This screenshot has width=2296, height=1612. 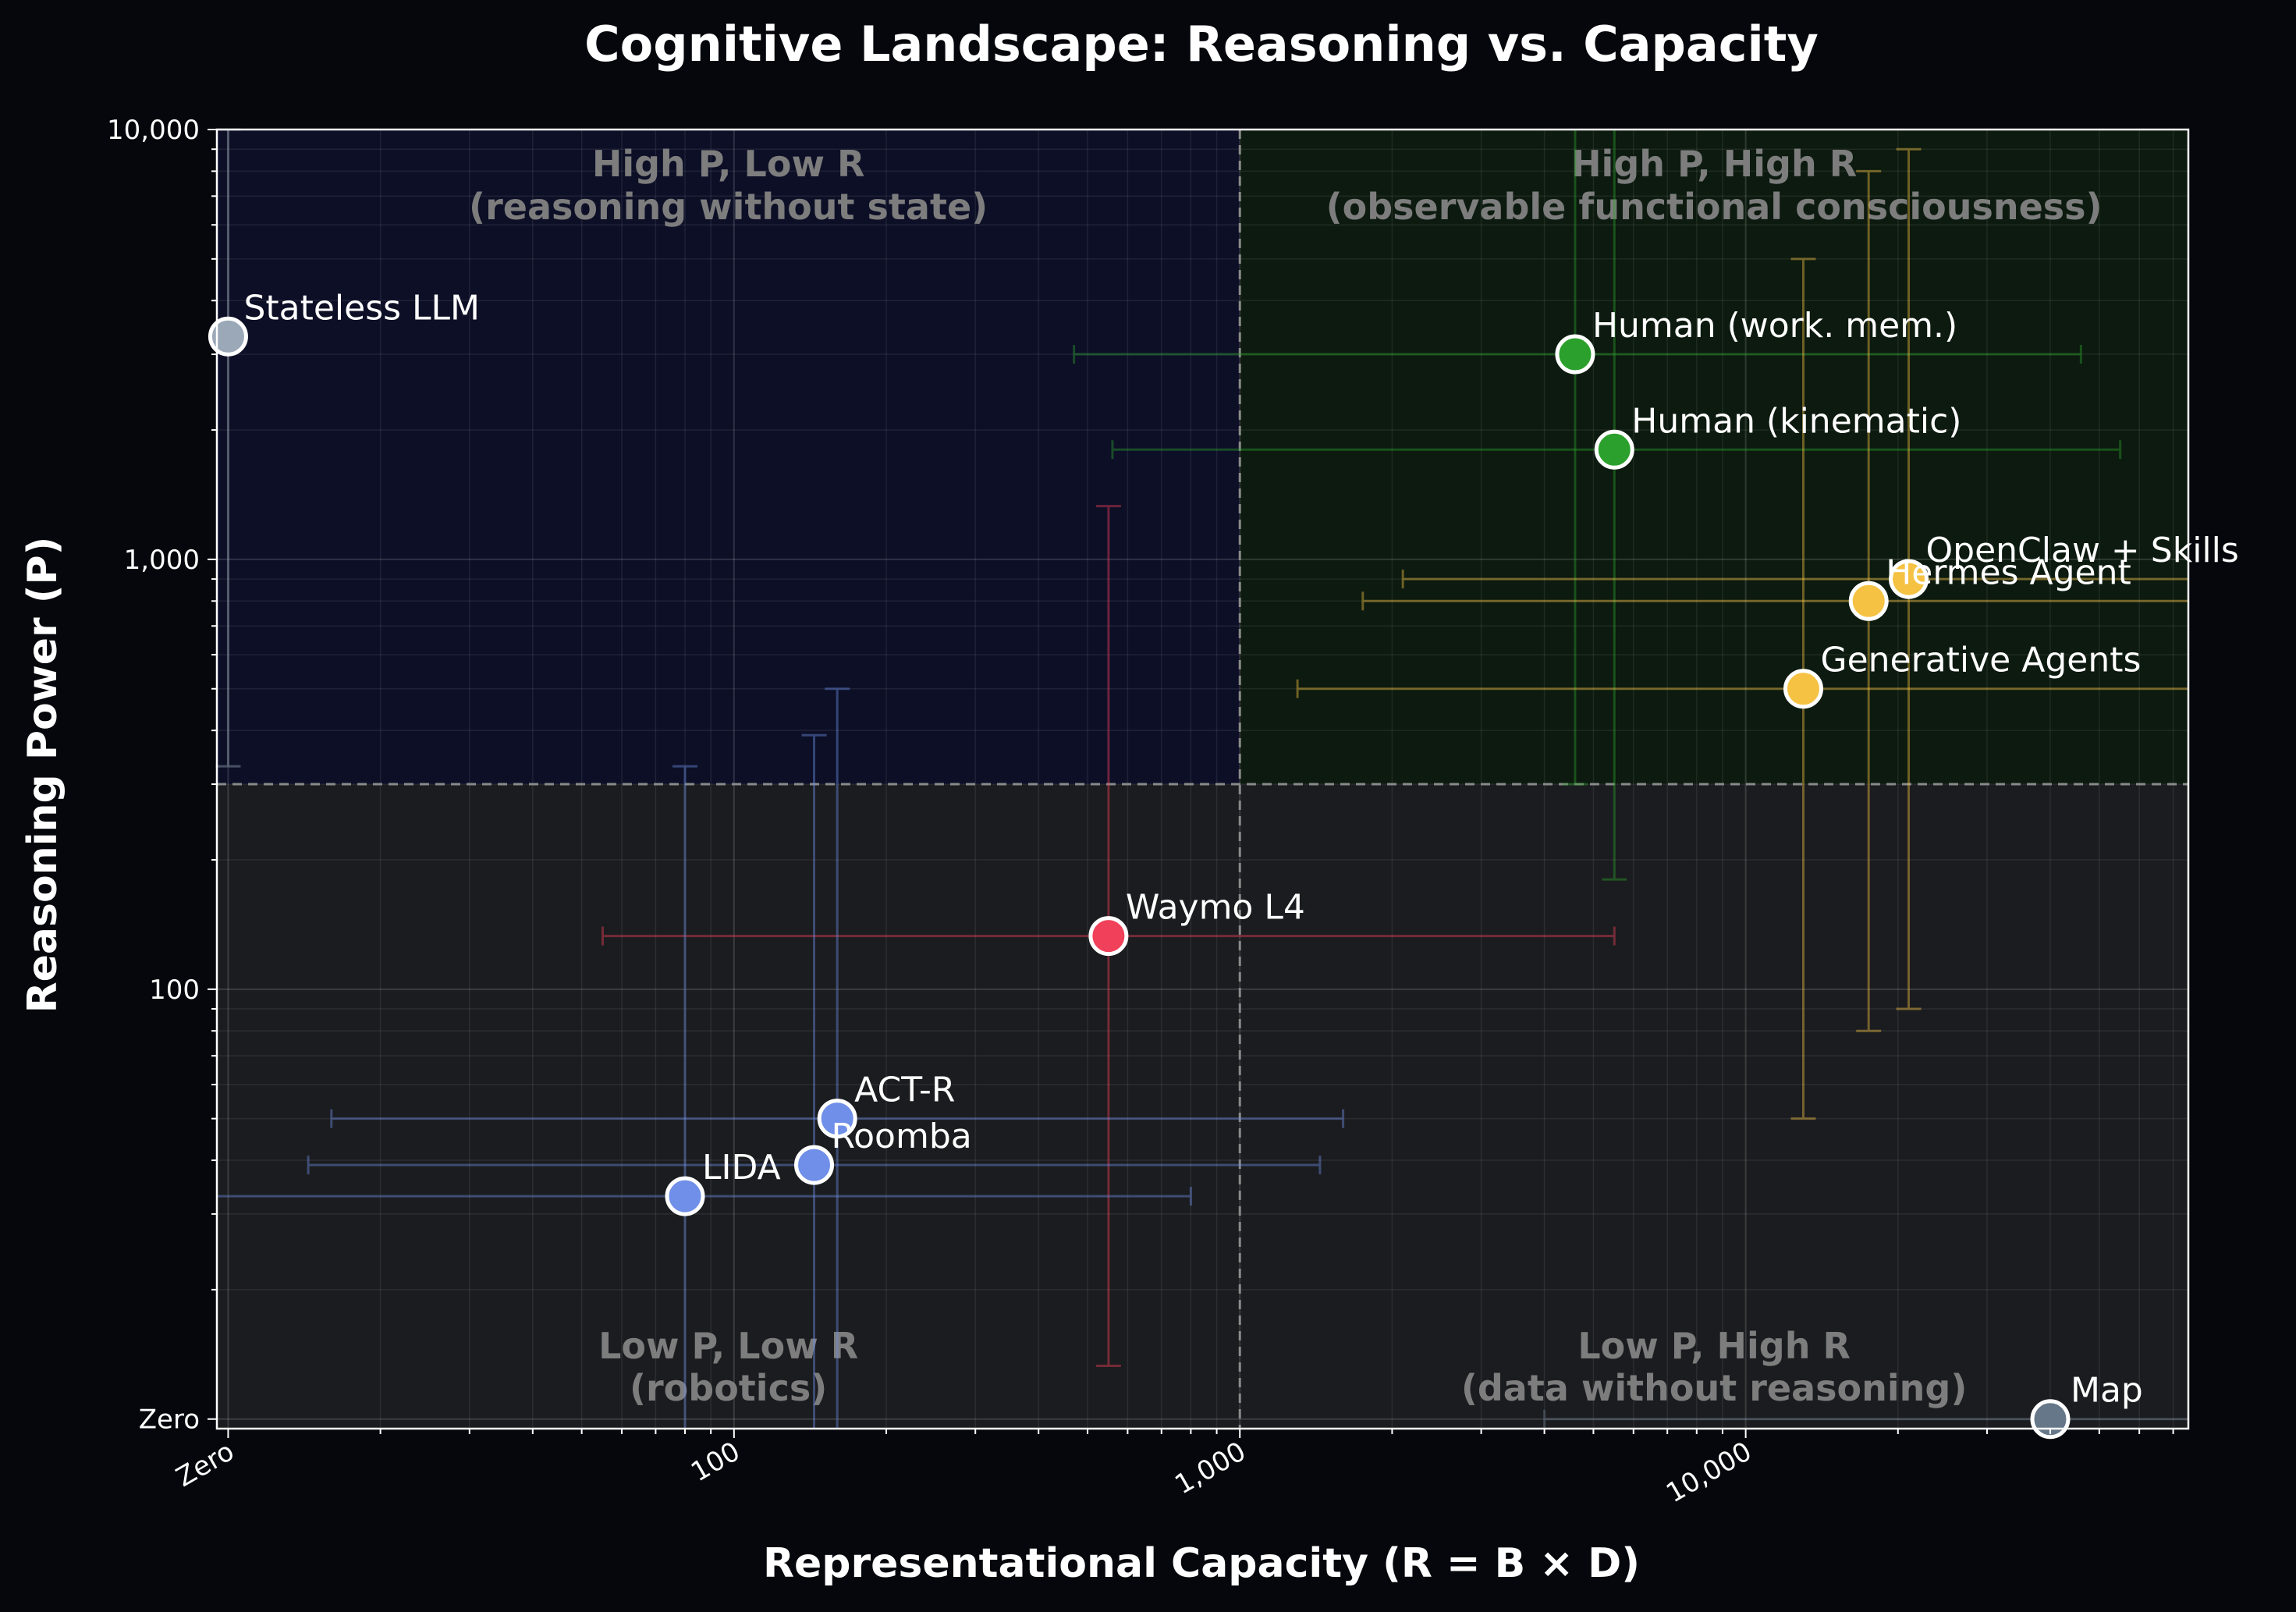 What do you see at coordinates (43, 775) in the screenshot?
I see `y-axis-label: Reasoning Power (P)` at bounding box center [43, 775].